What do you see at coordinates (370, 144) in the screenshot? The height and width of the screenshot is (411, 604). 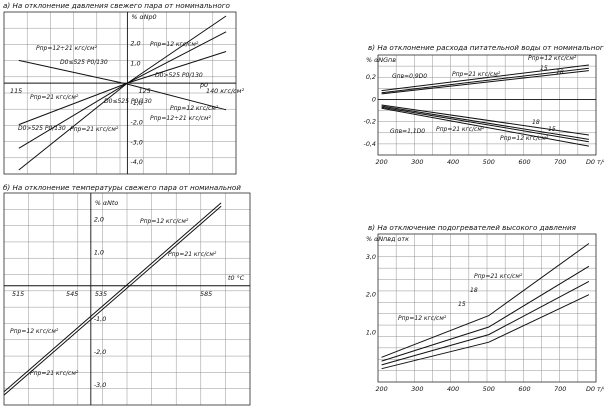 I see `panel-c-y-tick: -0,4` at bounding box center [370, 144].